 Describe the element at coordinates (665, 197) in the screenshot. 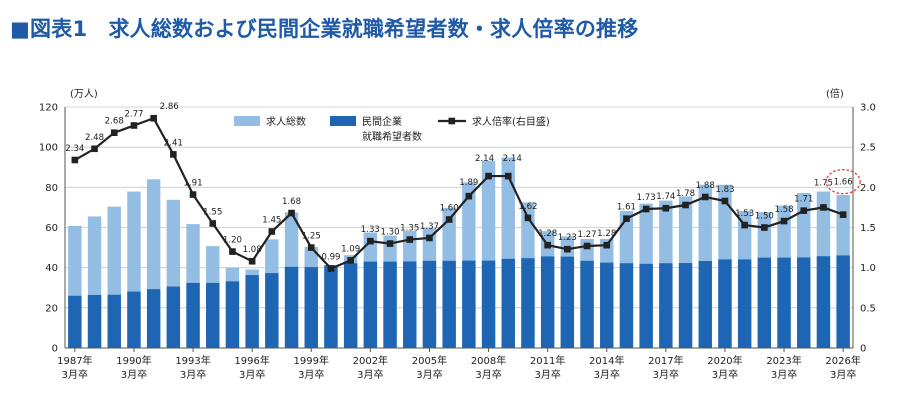

I see `job-ratio-data-label: 1.74` at that location.